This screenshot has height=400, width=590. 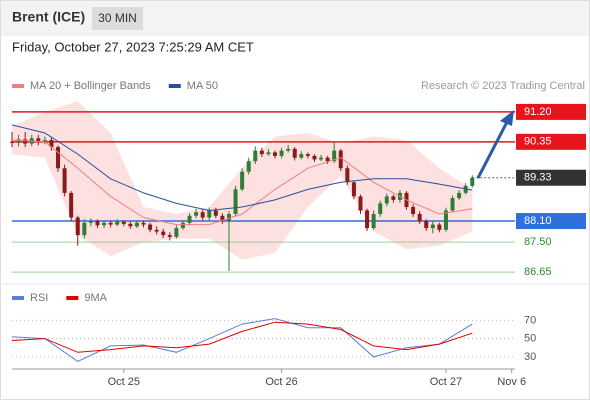 What do you see at coordinates (446, 382) in the screenshot?
I see `x-tick-label: Oct 27` at bounding box center [446, 382].